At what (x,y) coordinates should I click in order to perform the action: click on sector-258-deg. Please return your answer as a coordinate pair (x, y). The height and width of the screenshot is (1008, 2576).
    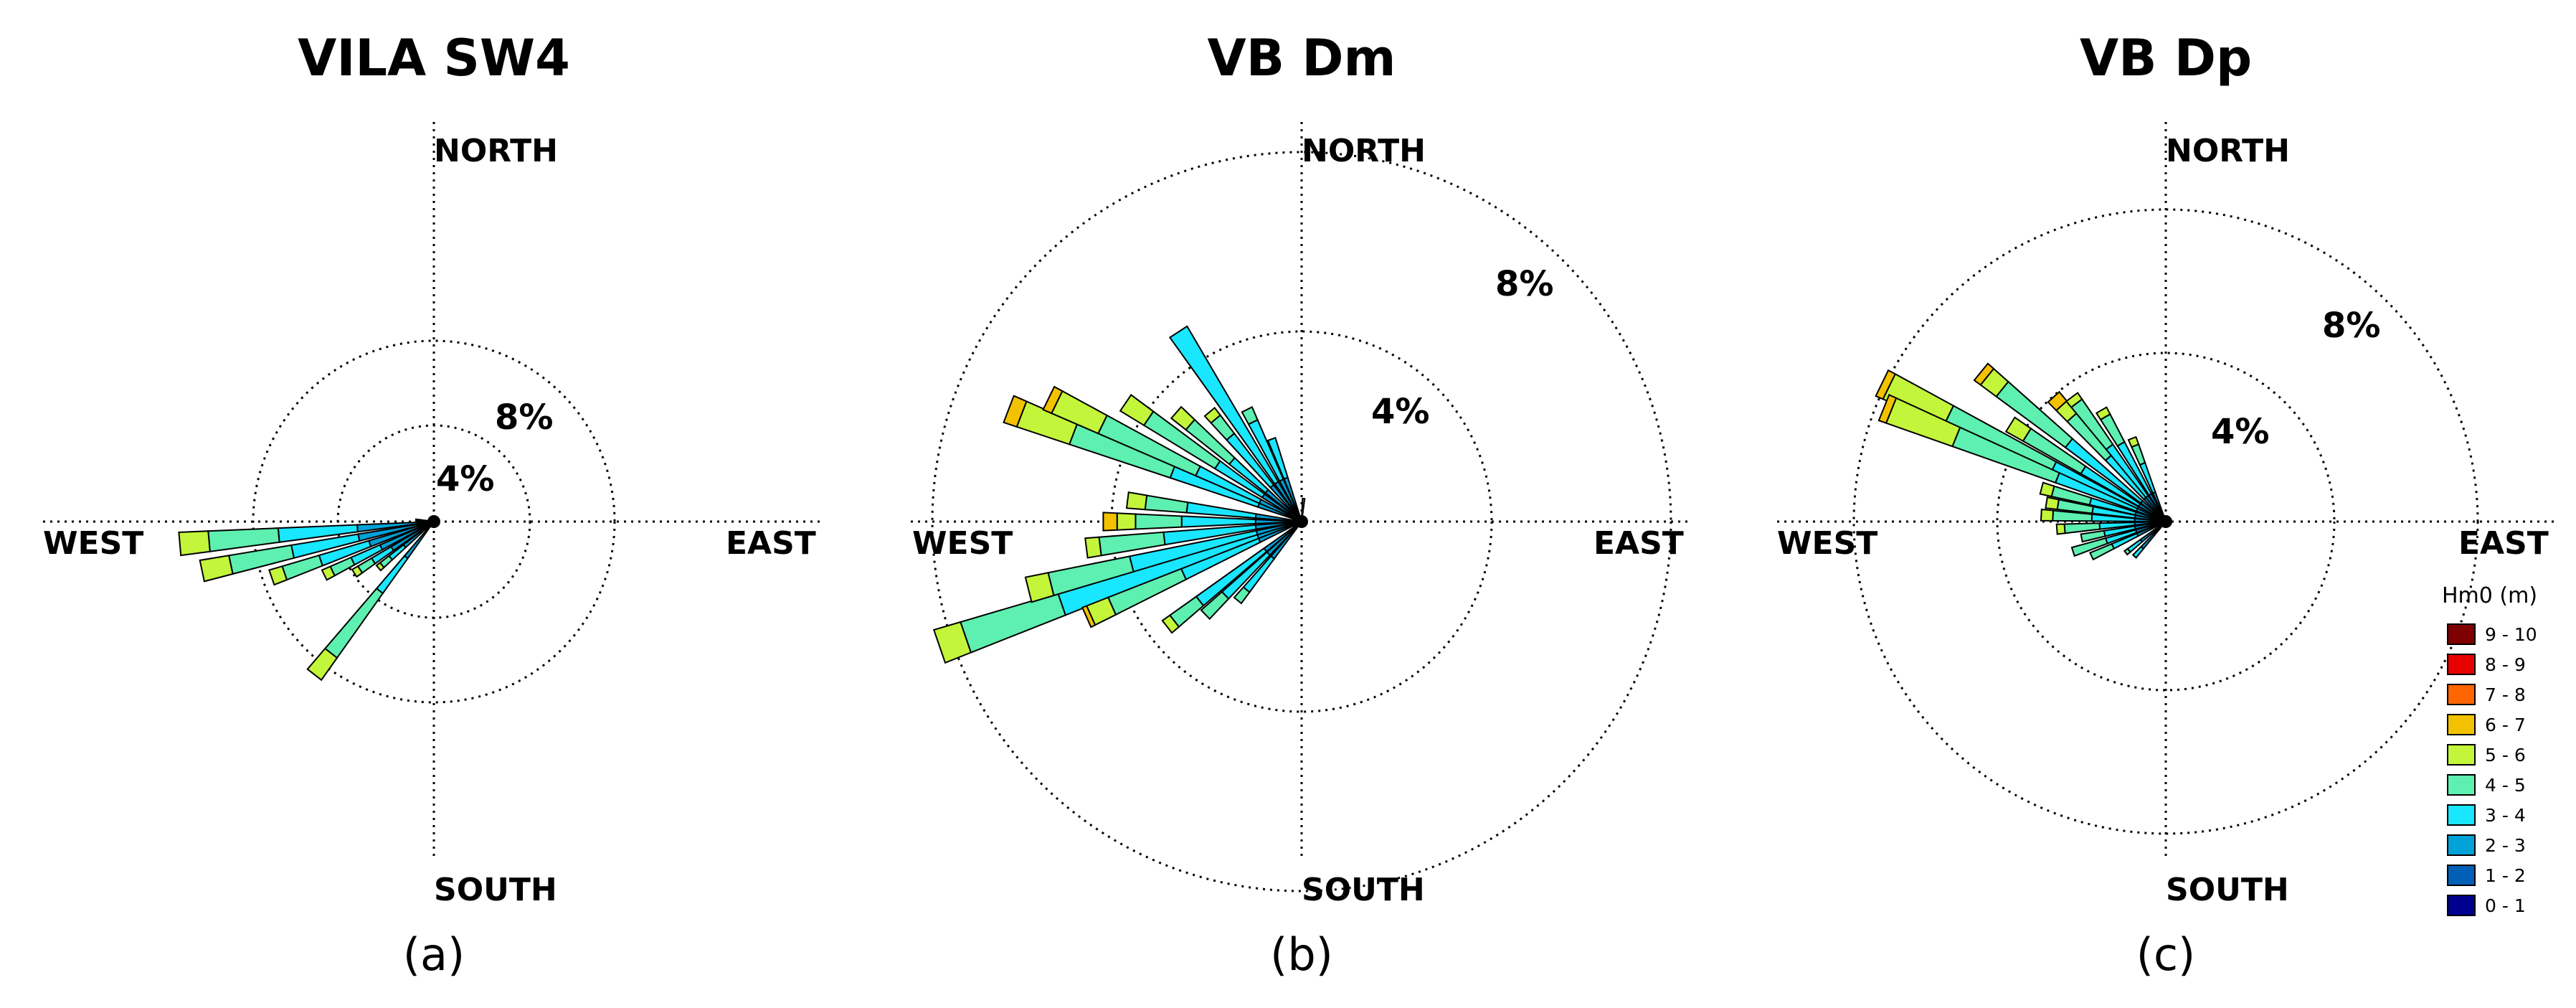
    Looking at the image, I should click on (317, 552).